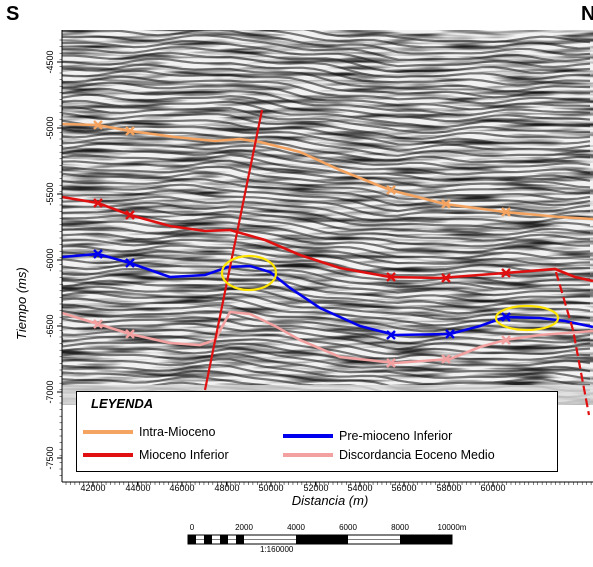  What do you see at coordinates (177, 432) in the screenshot?
I see `legend-label-intra-mioceno: Intra-Mioceno` at bounding box center [177, 432].